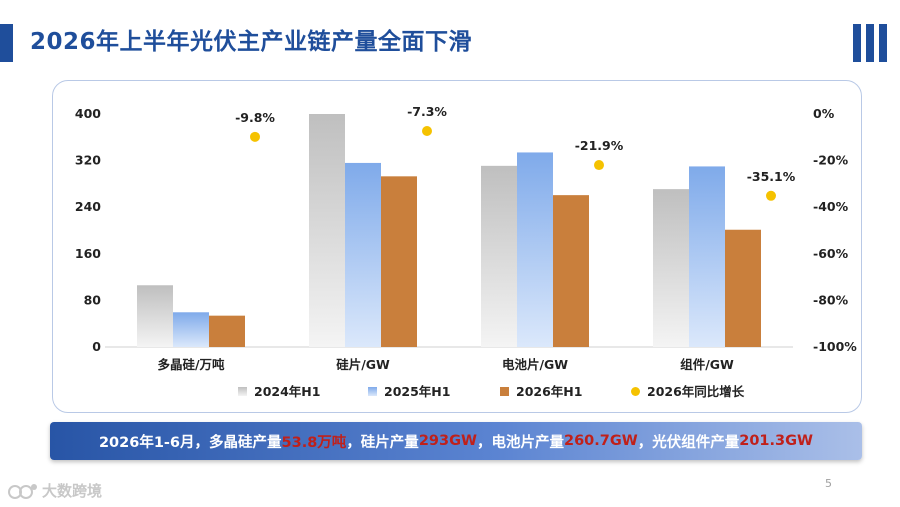 This screenshot has width=900, height=507. Describe the element at coordinates (191, 364) in the screenshot. I see `x-category-label: 多晶硅/万吨` at that location.